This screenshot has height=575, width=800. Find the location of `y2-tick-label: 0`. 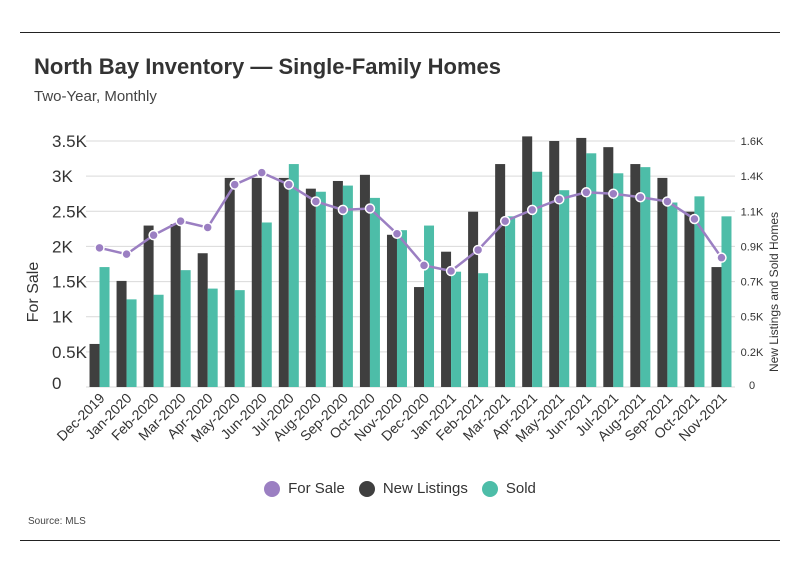

y2-tick-label: 0 is located at coordinates (752, 386).